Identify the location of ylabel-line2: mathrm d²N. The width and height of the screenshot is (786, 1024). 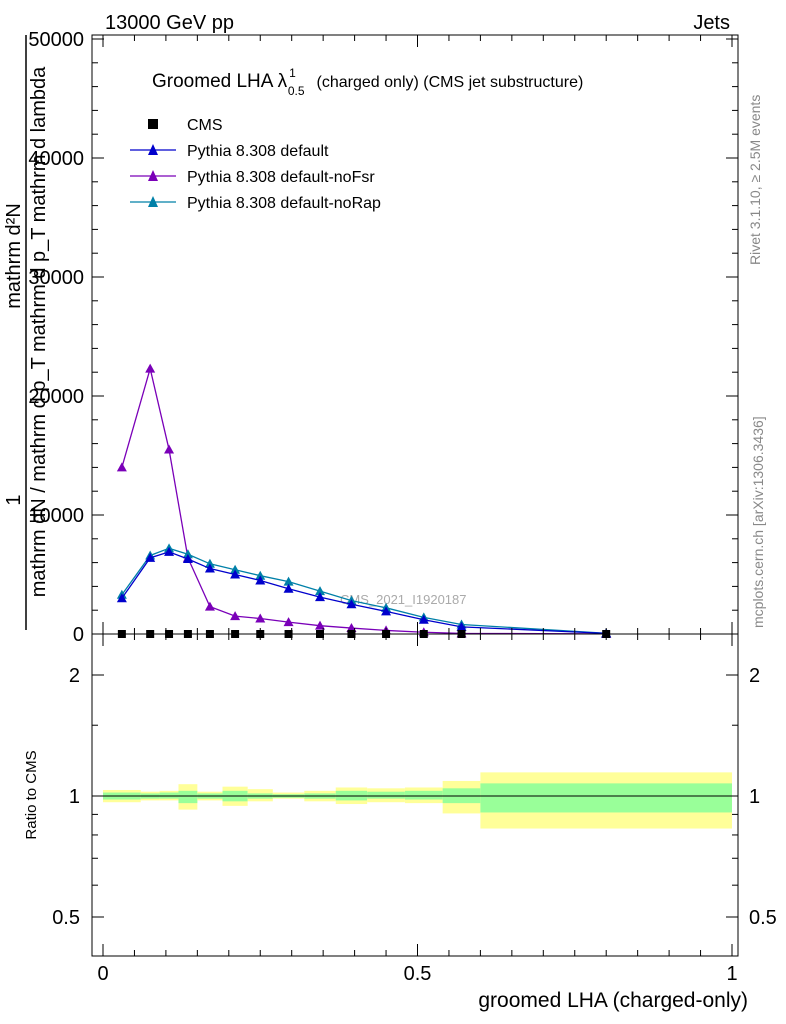
(14, 256).